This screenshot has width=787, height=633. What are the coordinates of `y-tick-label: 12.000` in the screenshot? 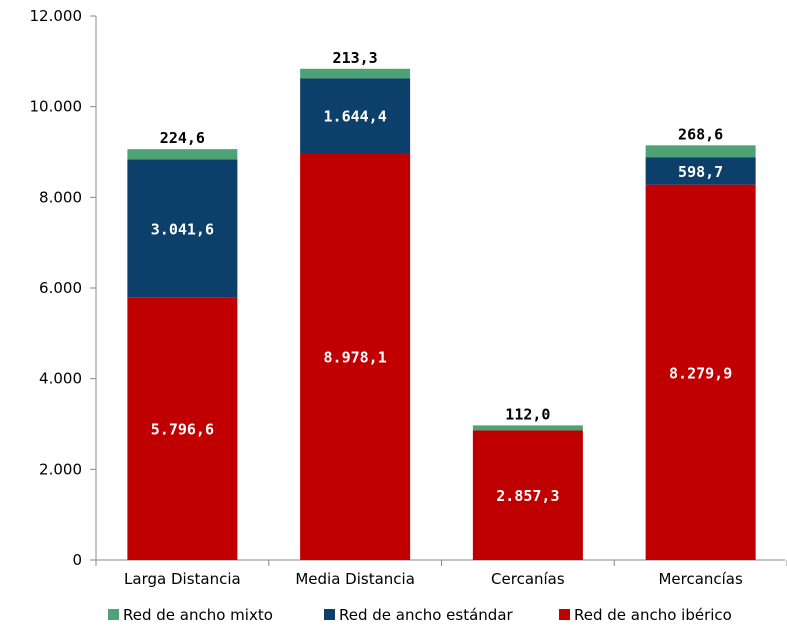 It's located at (56, 16).